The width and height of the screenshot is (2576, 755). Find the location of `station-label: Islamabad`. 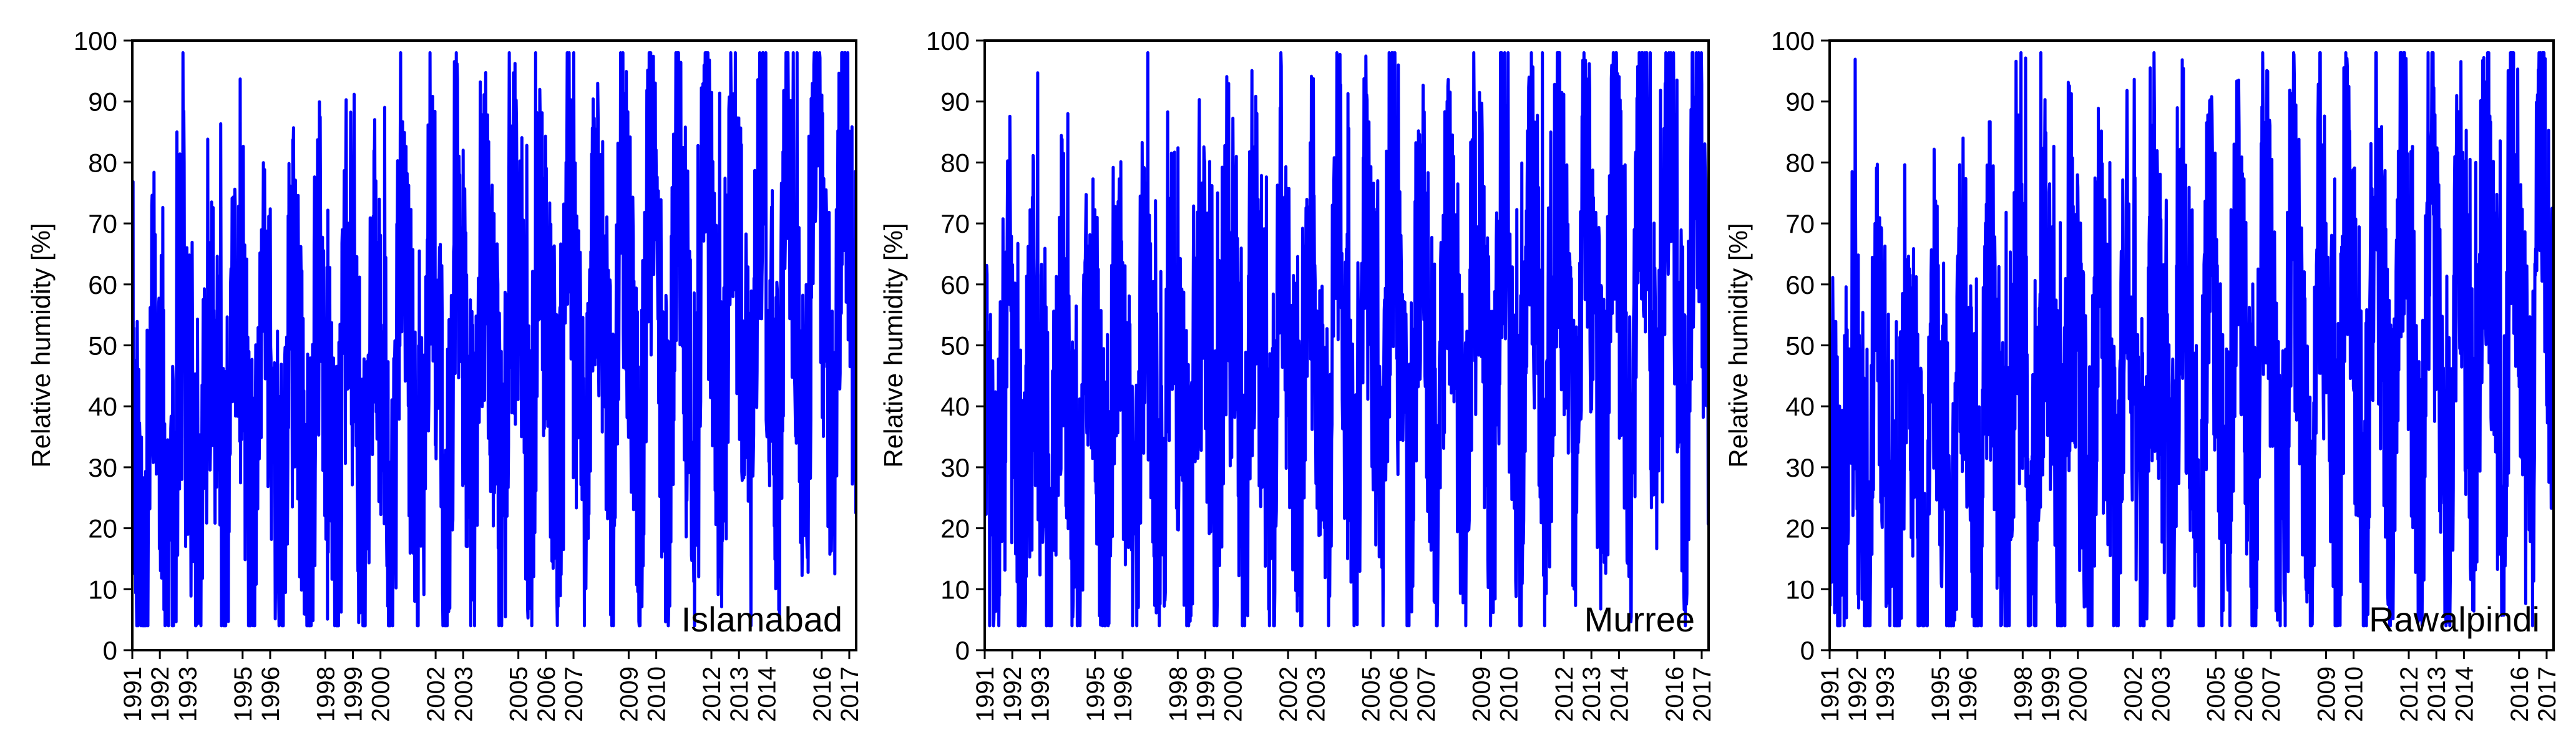

station-label: Islamabad is located at coordinates (761, 619).